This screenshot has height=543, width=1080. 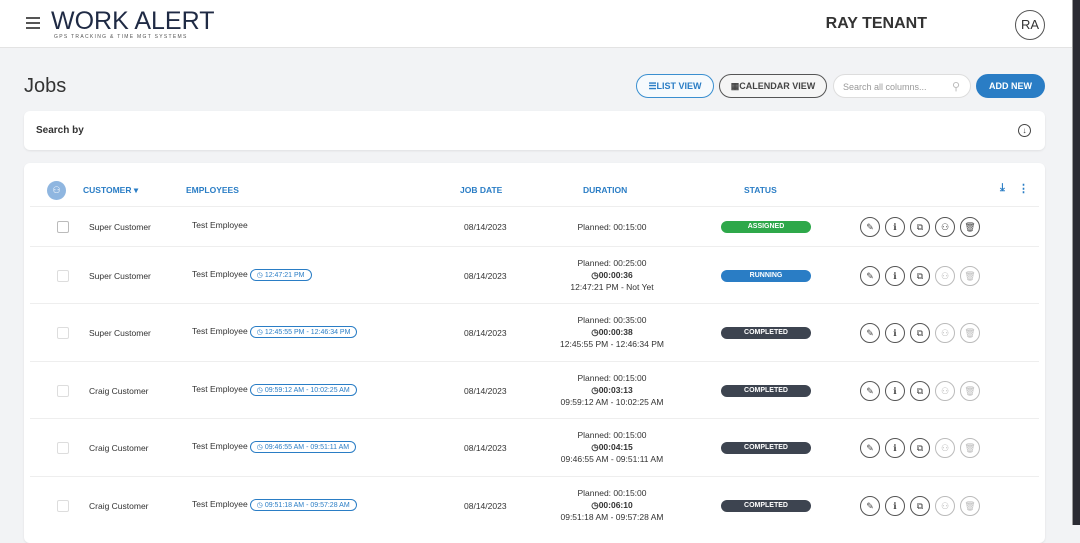 What do you see at coordinates (766, 275) in the screenshot?
I see `status-badge: RUNNING` at bounding box center [766, 275].